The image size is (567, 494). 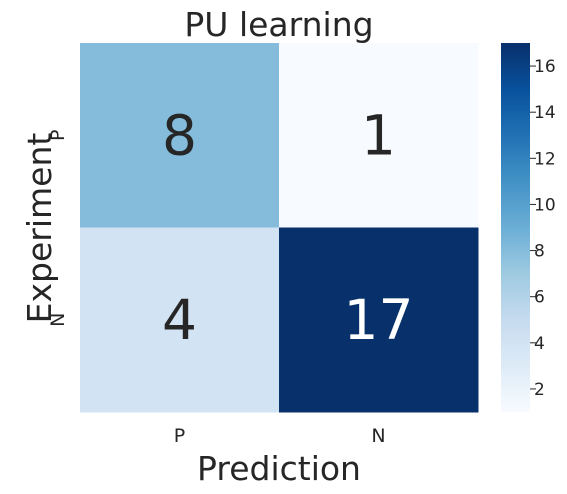 What do you see at coordinates (545, 113) in the screenshot?
I see `colorbar-tick-label: 14` at bounding box center [545, 113].